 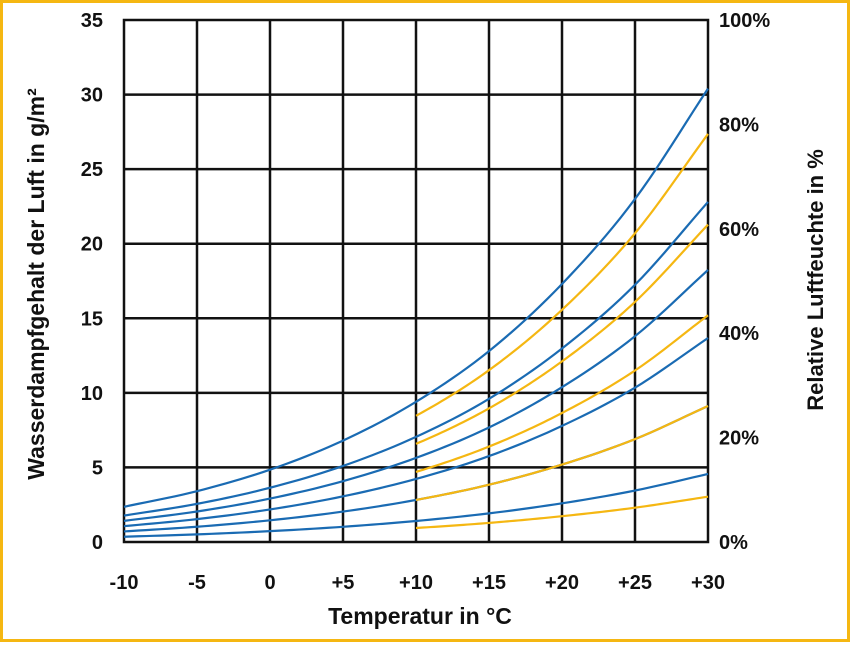 What do you see at coordinates (36, 284) in the screenshot?
I see `y-axis-label: Wasserdampfgehalt der Luft in g/m²` at bounding box center [36, 284].